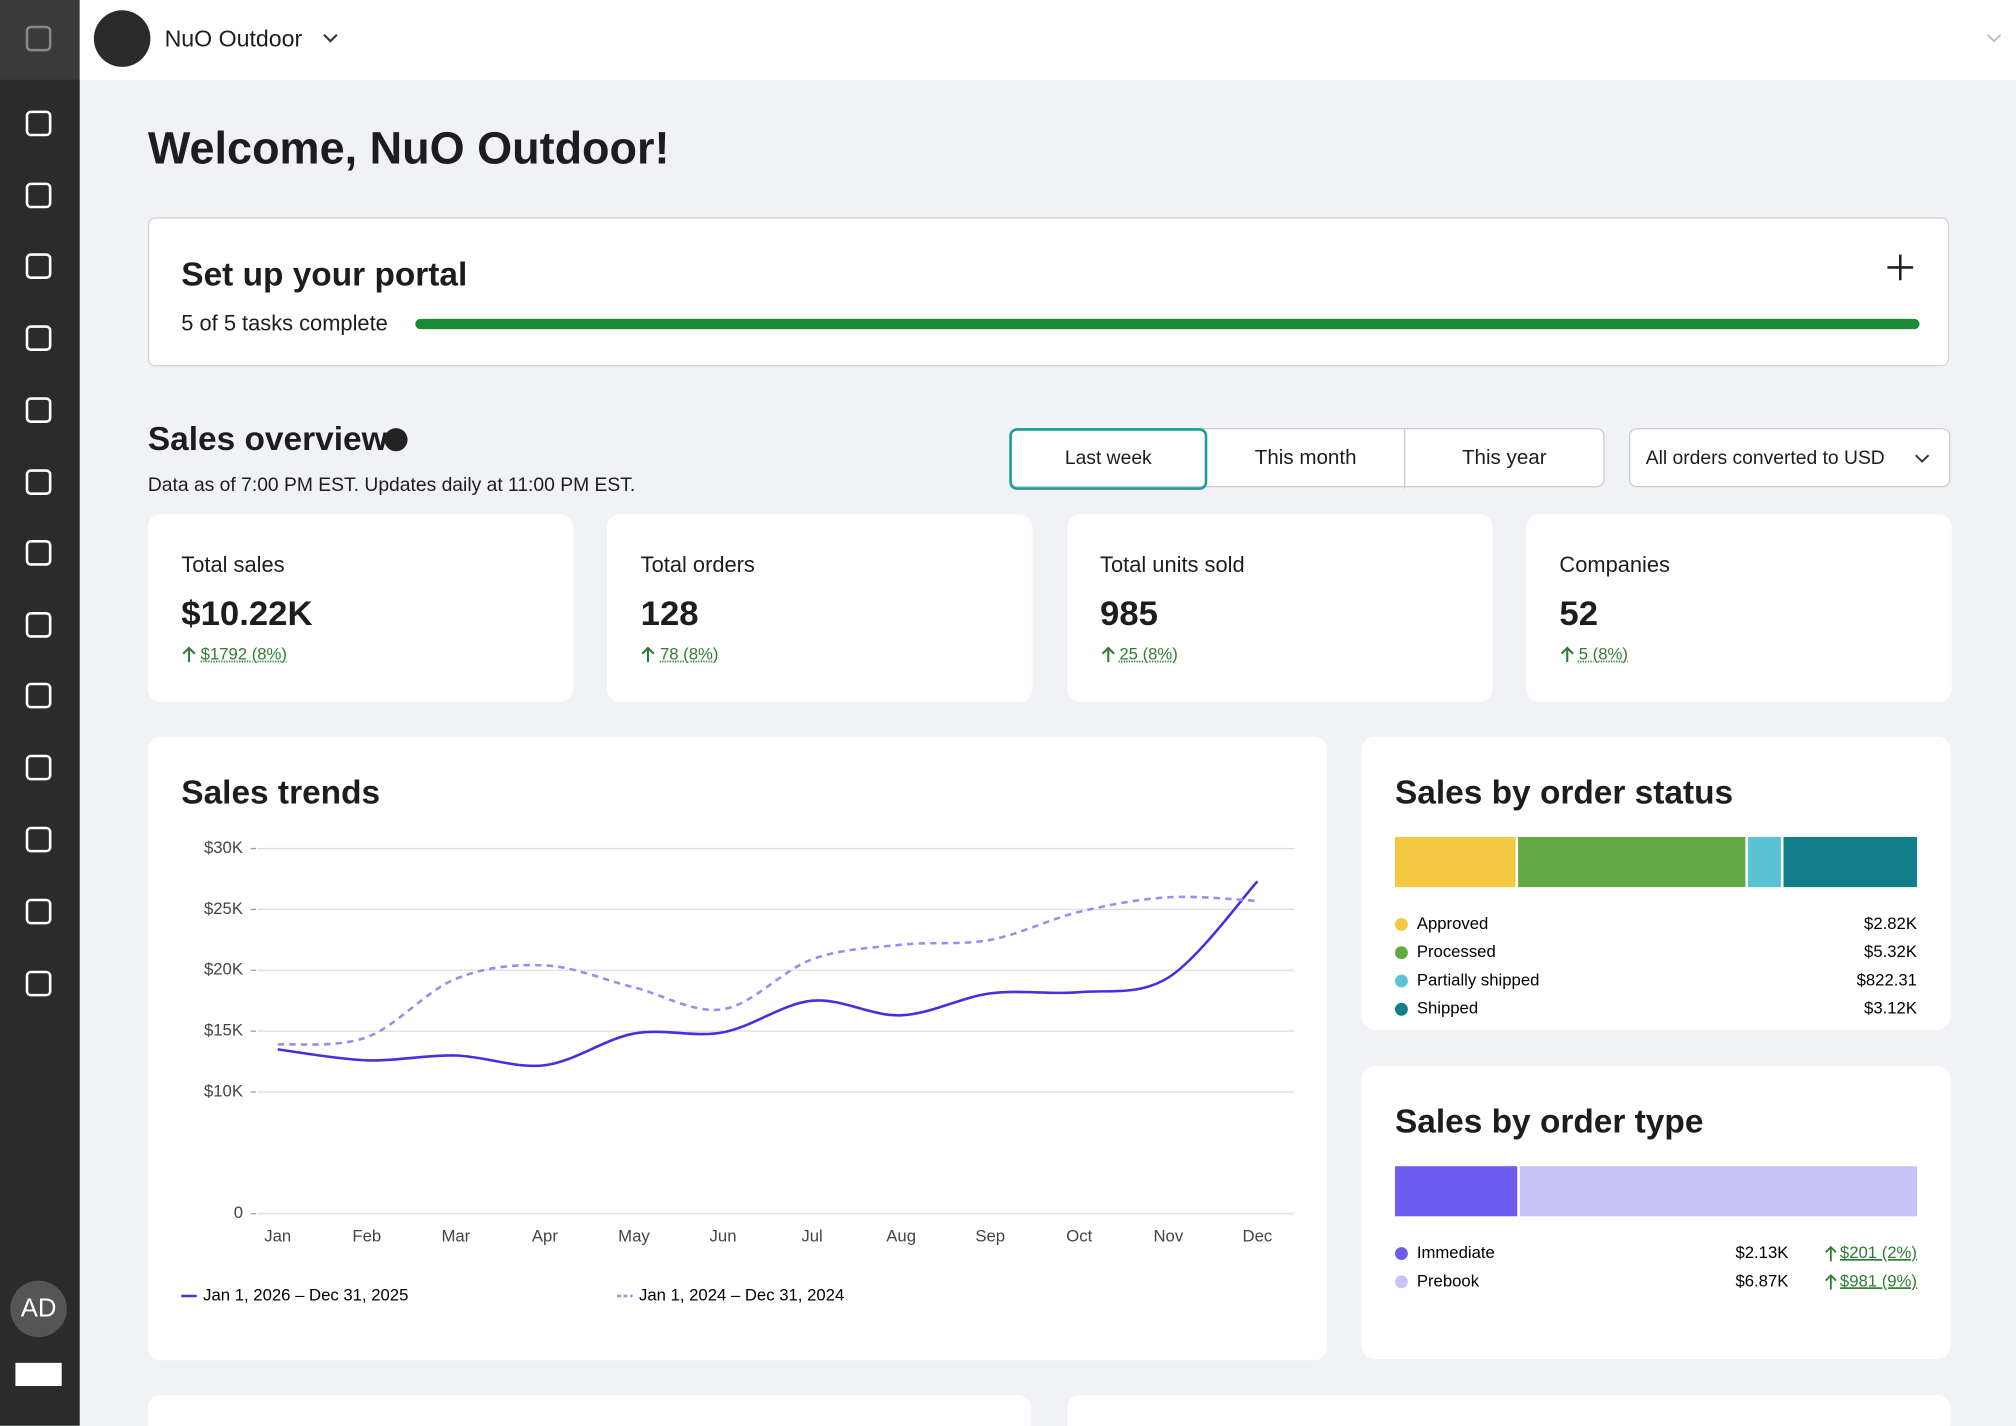  Describe the element at coordinates (1108, 459) in the screenshot. I see `tab: Last week` at that location.